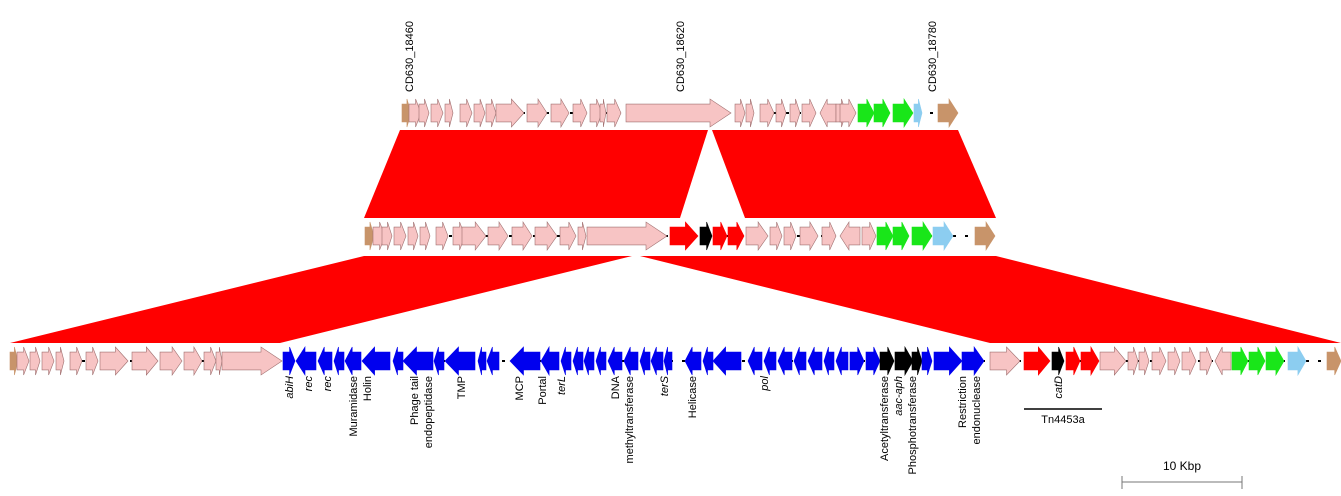 The width and height of the screenshot is (1341, 496). What do you see at coordinates (309, 384) in the screenshot?
I see `annotation-rec-1: rec` at bounding box center [309, 384].